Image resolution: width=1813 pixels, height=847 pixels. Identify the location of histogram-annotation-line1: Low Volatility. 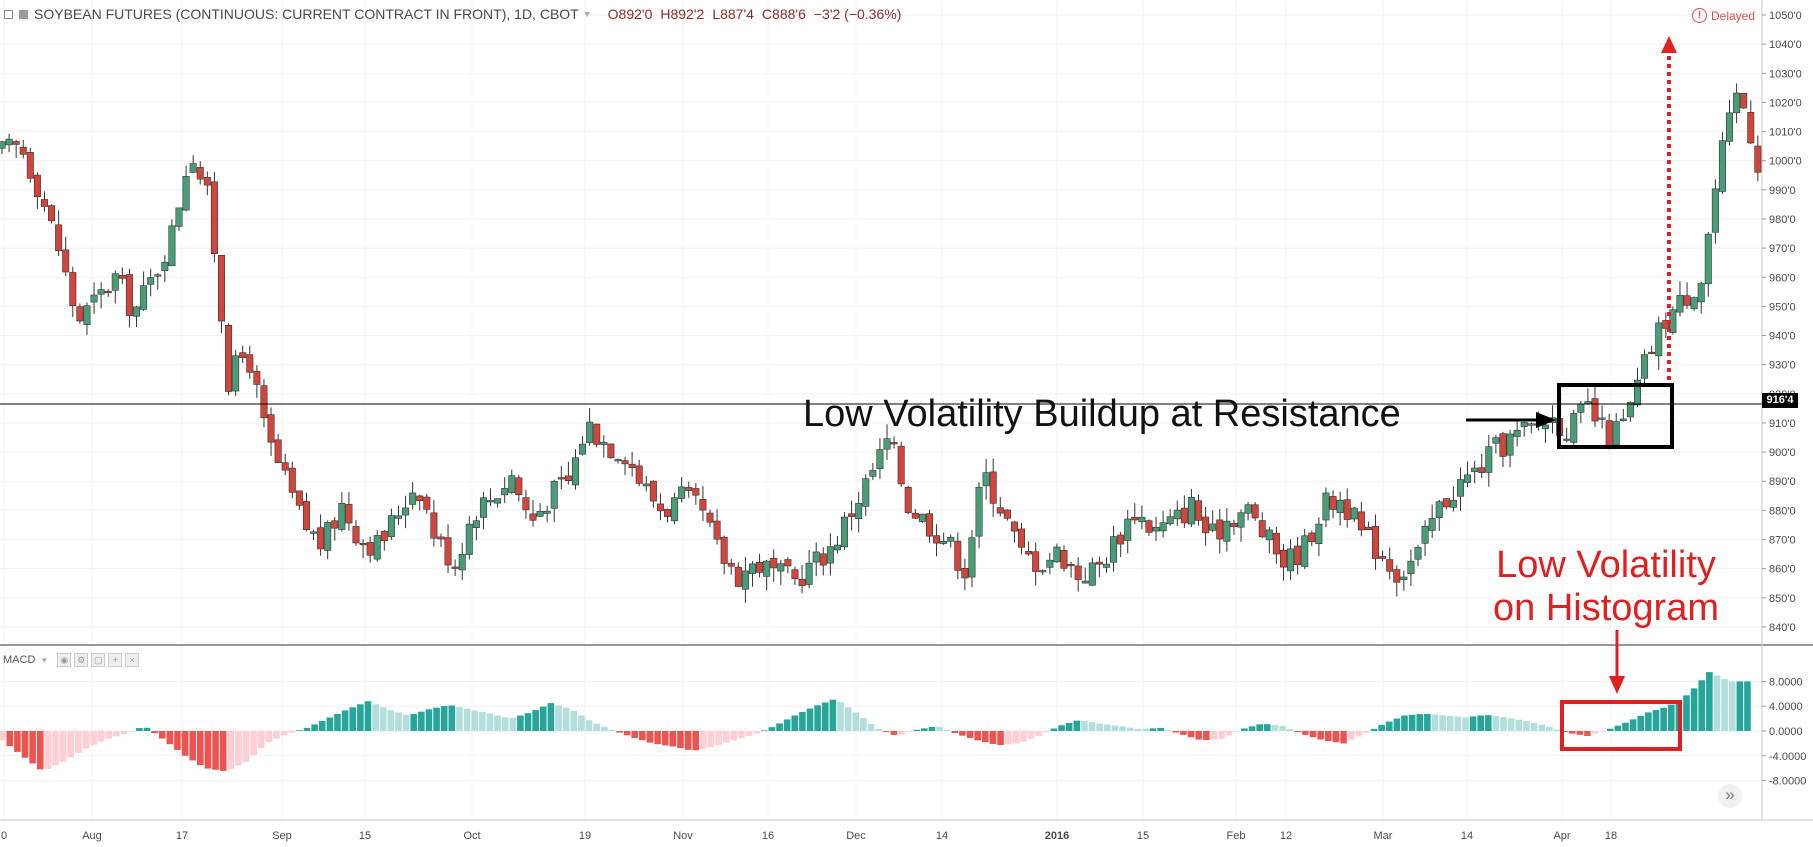
(1606, 565).